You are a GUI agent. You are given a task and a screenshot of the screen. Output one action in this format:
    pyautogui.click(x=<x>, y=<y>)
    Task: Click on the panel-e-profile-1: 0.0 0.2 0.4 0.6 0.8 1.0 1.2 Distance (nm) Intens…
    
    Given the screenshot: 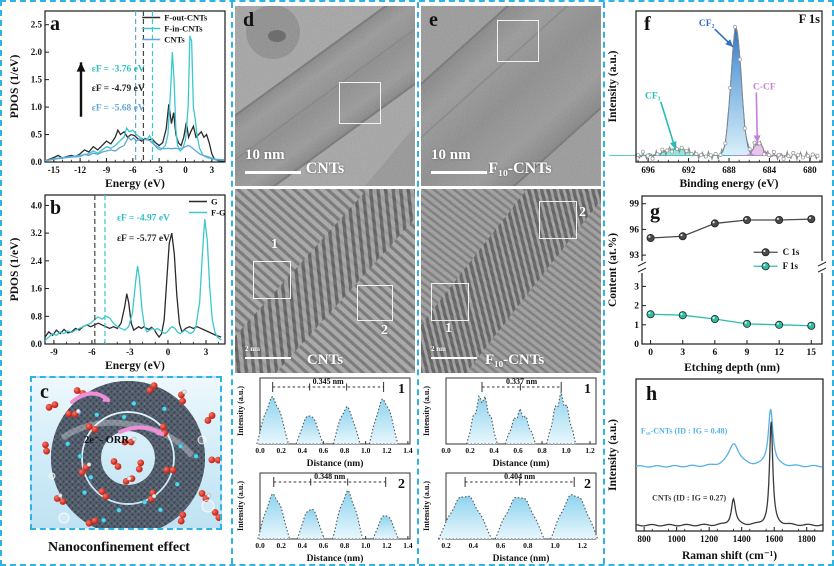 What is the action you would take?
    pyautogui.click(x=511, y=421)
    